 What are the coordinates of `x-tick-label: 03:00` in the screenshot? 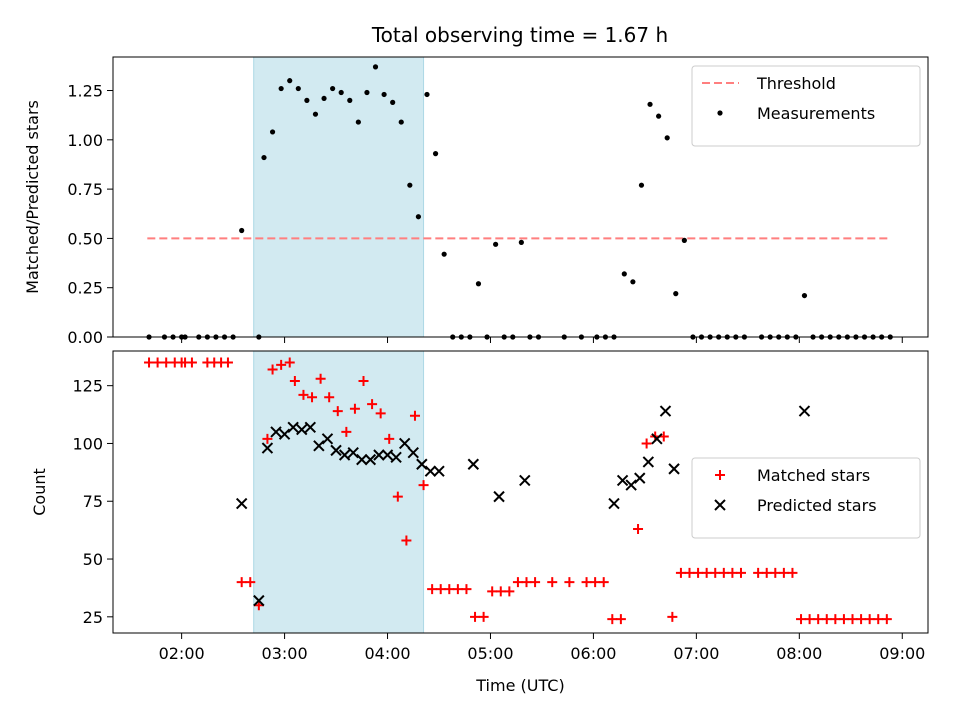 It's located at (285, 653).